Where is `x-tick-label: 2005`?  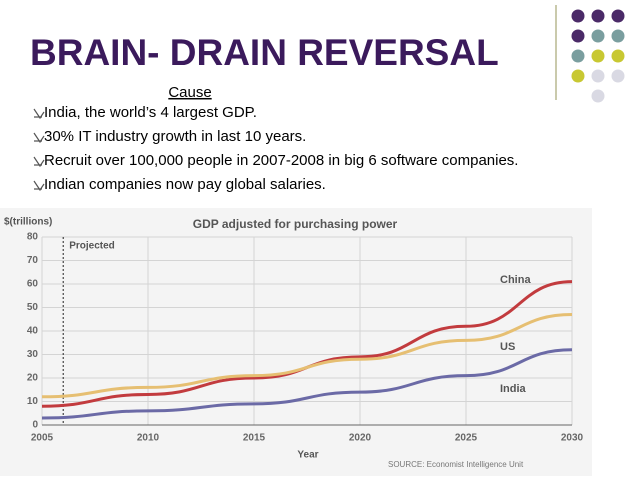 x-tick-label: 2005 is located at coordinates (42, 438).